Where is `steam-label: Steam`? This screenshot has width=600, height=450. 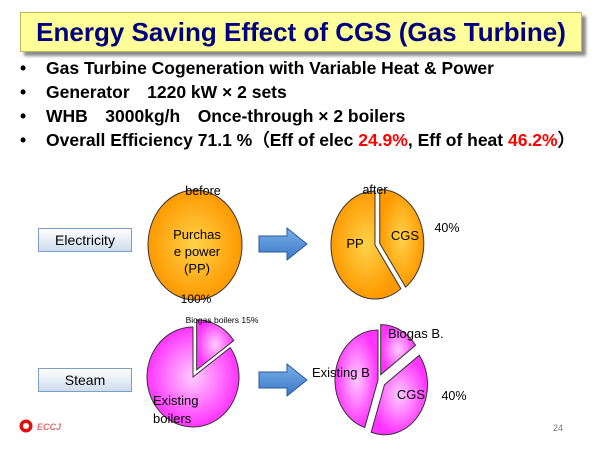 steam-label: Steam is located at coordinates (85, 380).